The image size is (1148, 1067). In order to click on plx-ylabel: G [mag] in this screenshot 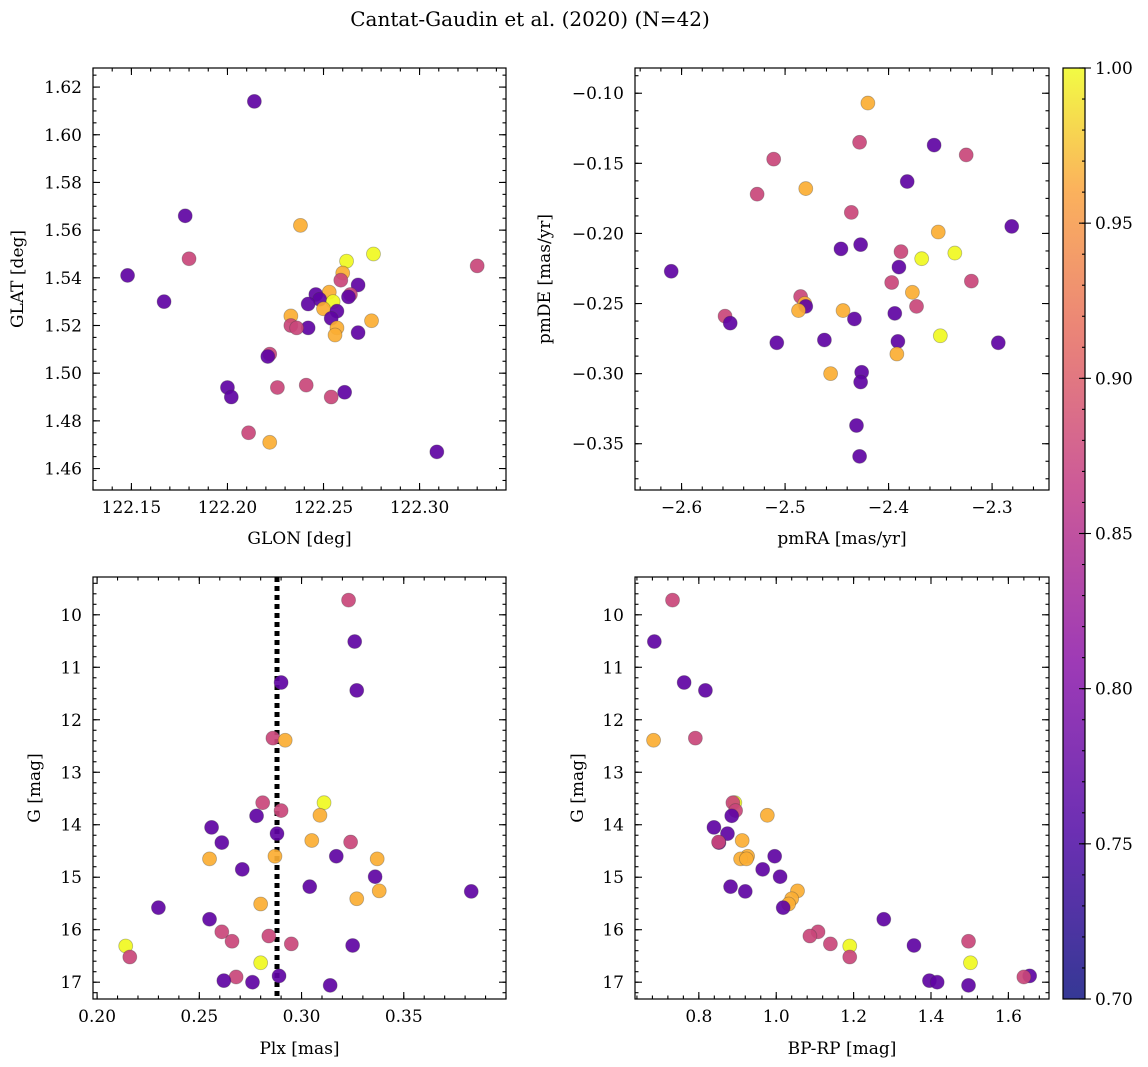, I will do `click(35, 787)`.